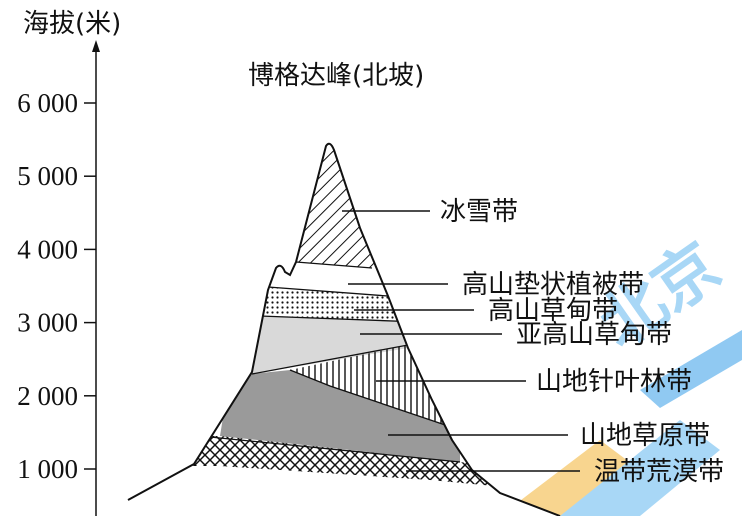  I want to click on zone-base, so click(344, 491).